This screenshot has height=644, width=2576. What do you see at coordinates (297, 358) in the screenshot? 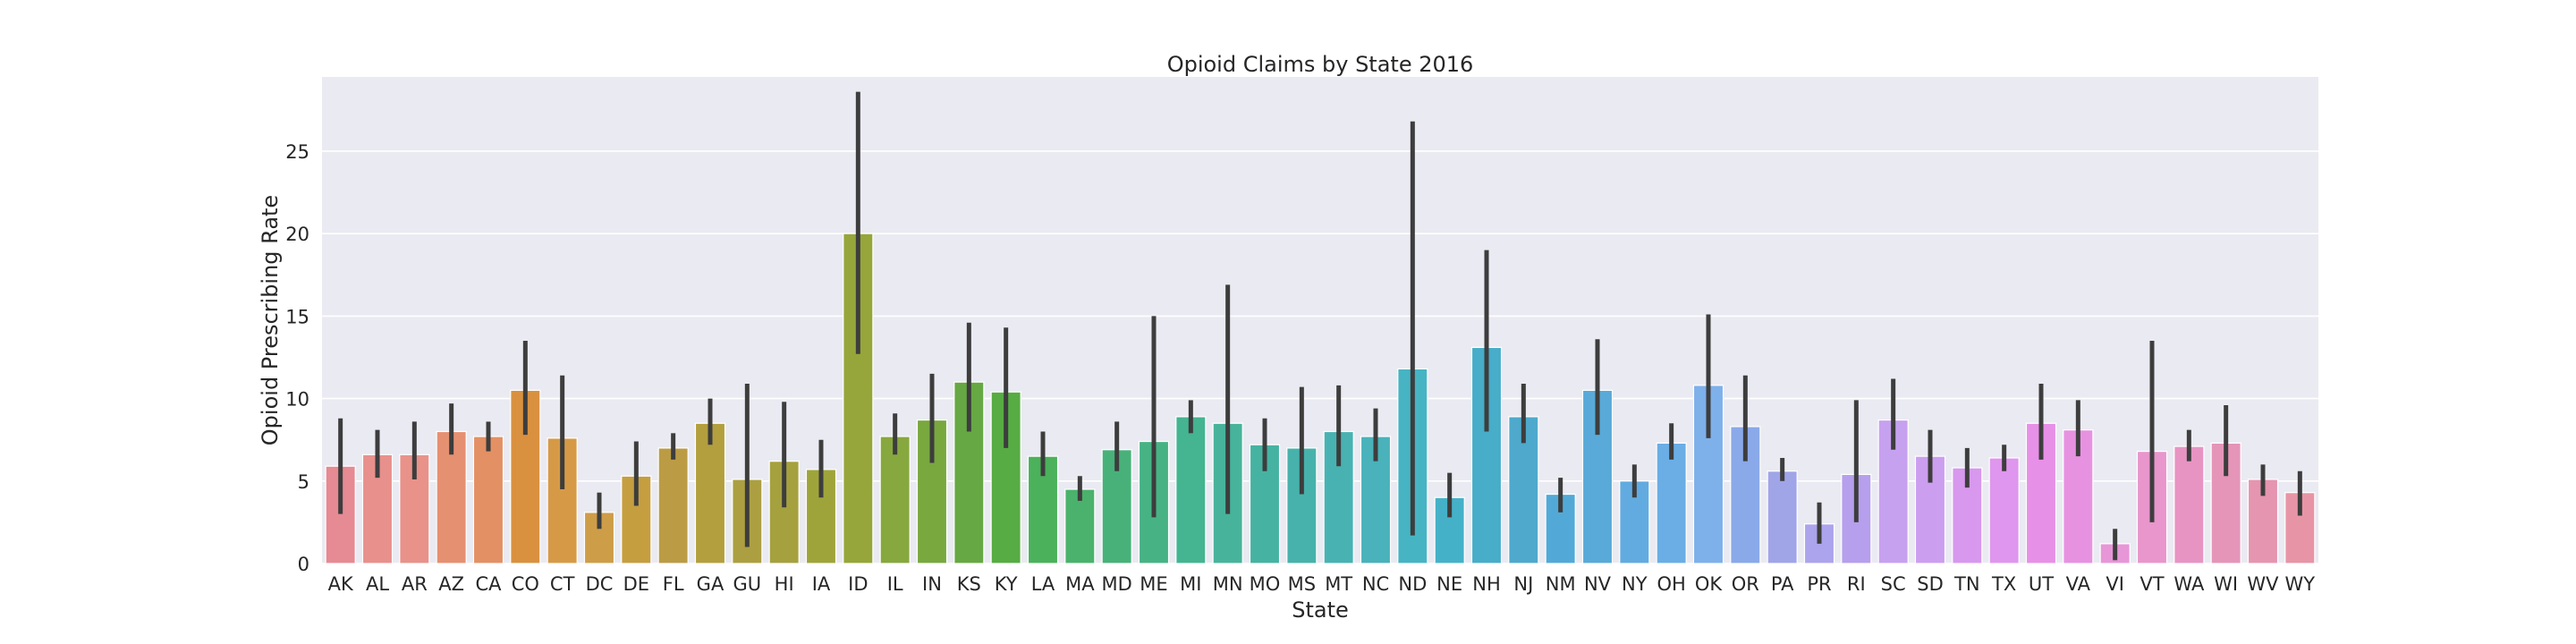
I see `y-tick-labels: 0 5 10 15 20 25` at bounding box center [297, 358].